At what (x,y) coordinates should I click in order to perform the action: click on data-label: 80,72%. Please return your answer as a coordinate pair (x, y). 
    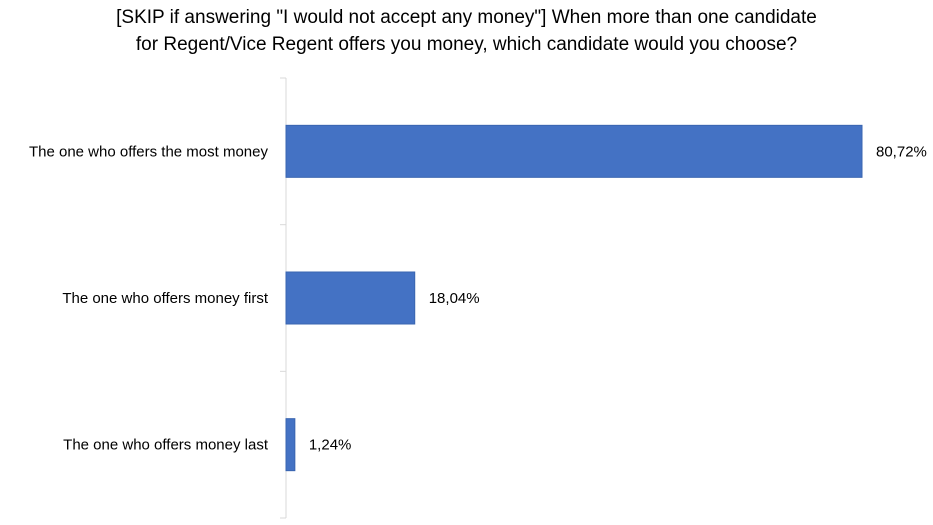
    Looking at the image, I should click on (901, 151).